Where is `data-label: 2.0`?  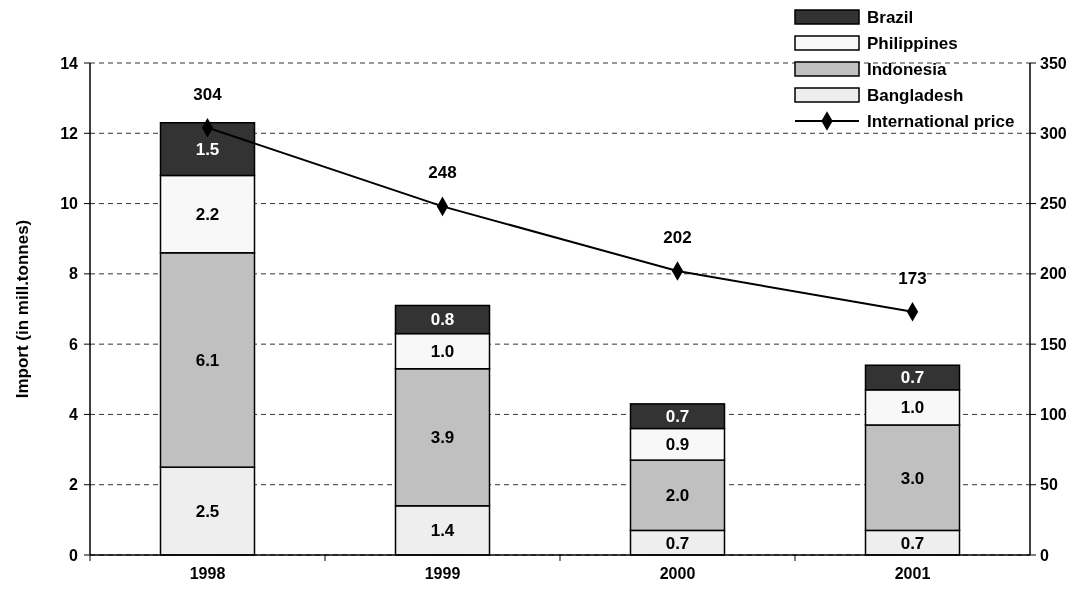
data-label: 2.0 is located at coordinates (677, 496).